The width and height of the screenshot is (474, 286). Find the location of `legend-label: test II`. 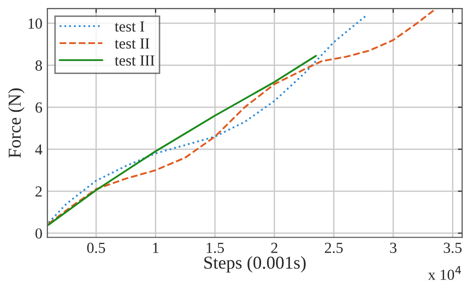

legend-label: test II is located at coordinates (132, 43).